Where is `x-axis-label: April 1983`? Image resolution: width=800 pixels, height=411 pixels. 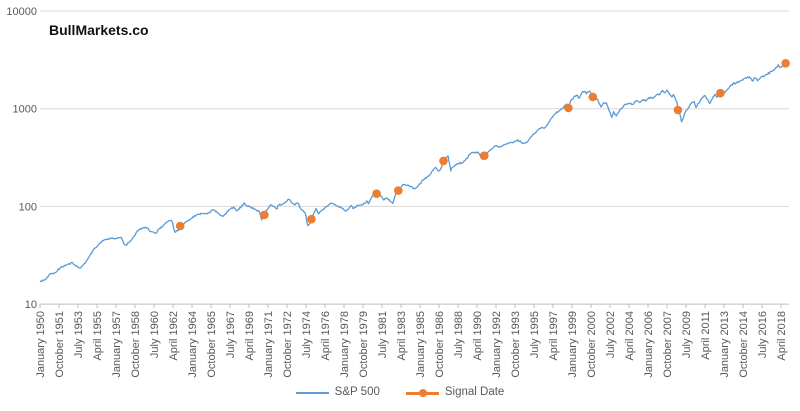 x-axis-label: April 1983 is located at coordinates (402, 336).